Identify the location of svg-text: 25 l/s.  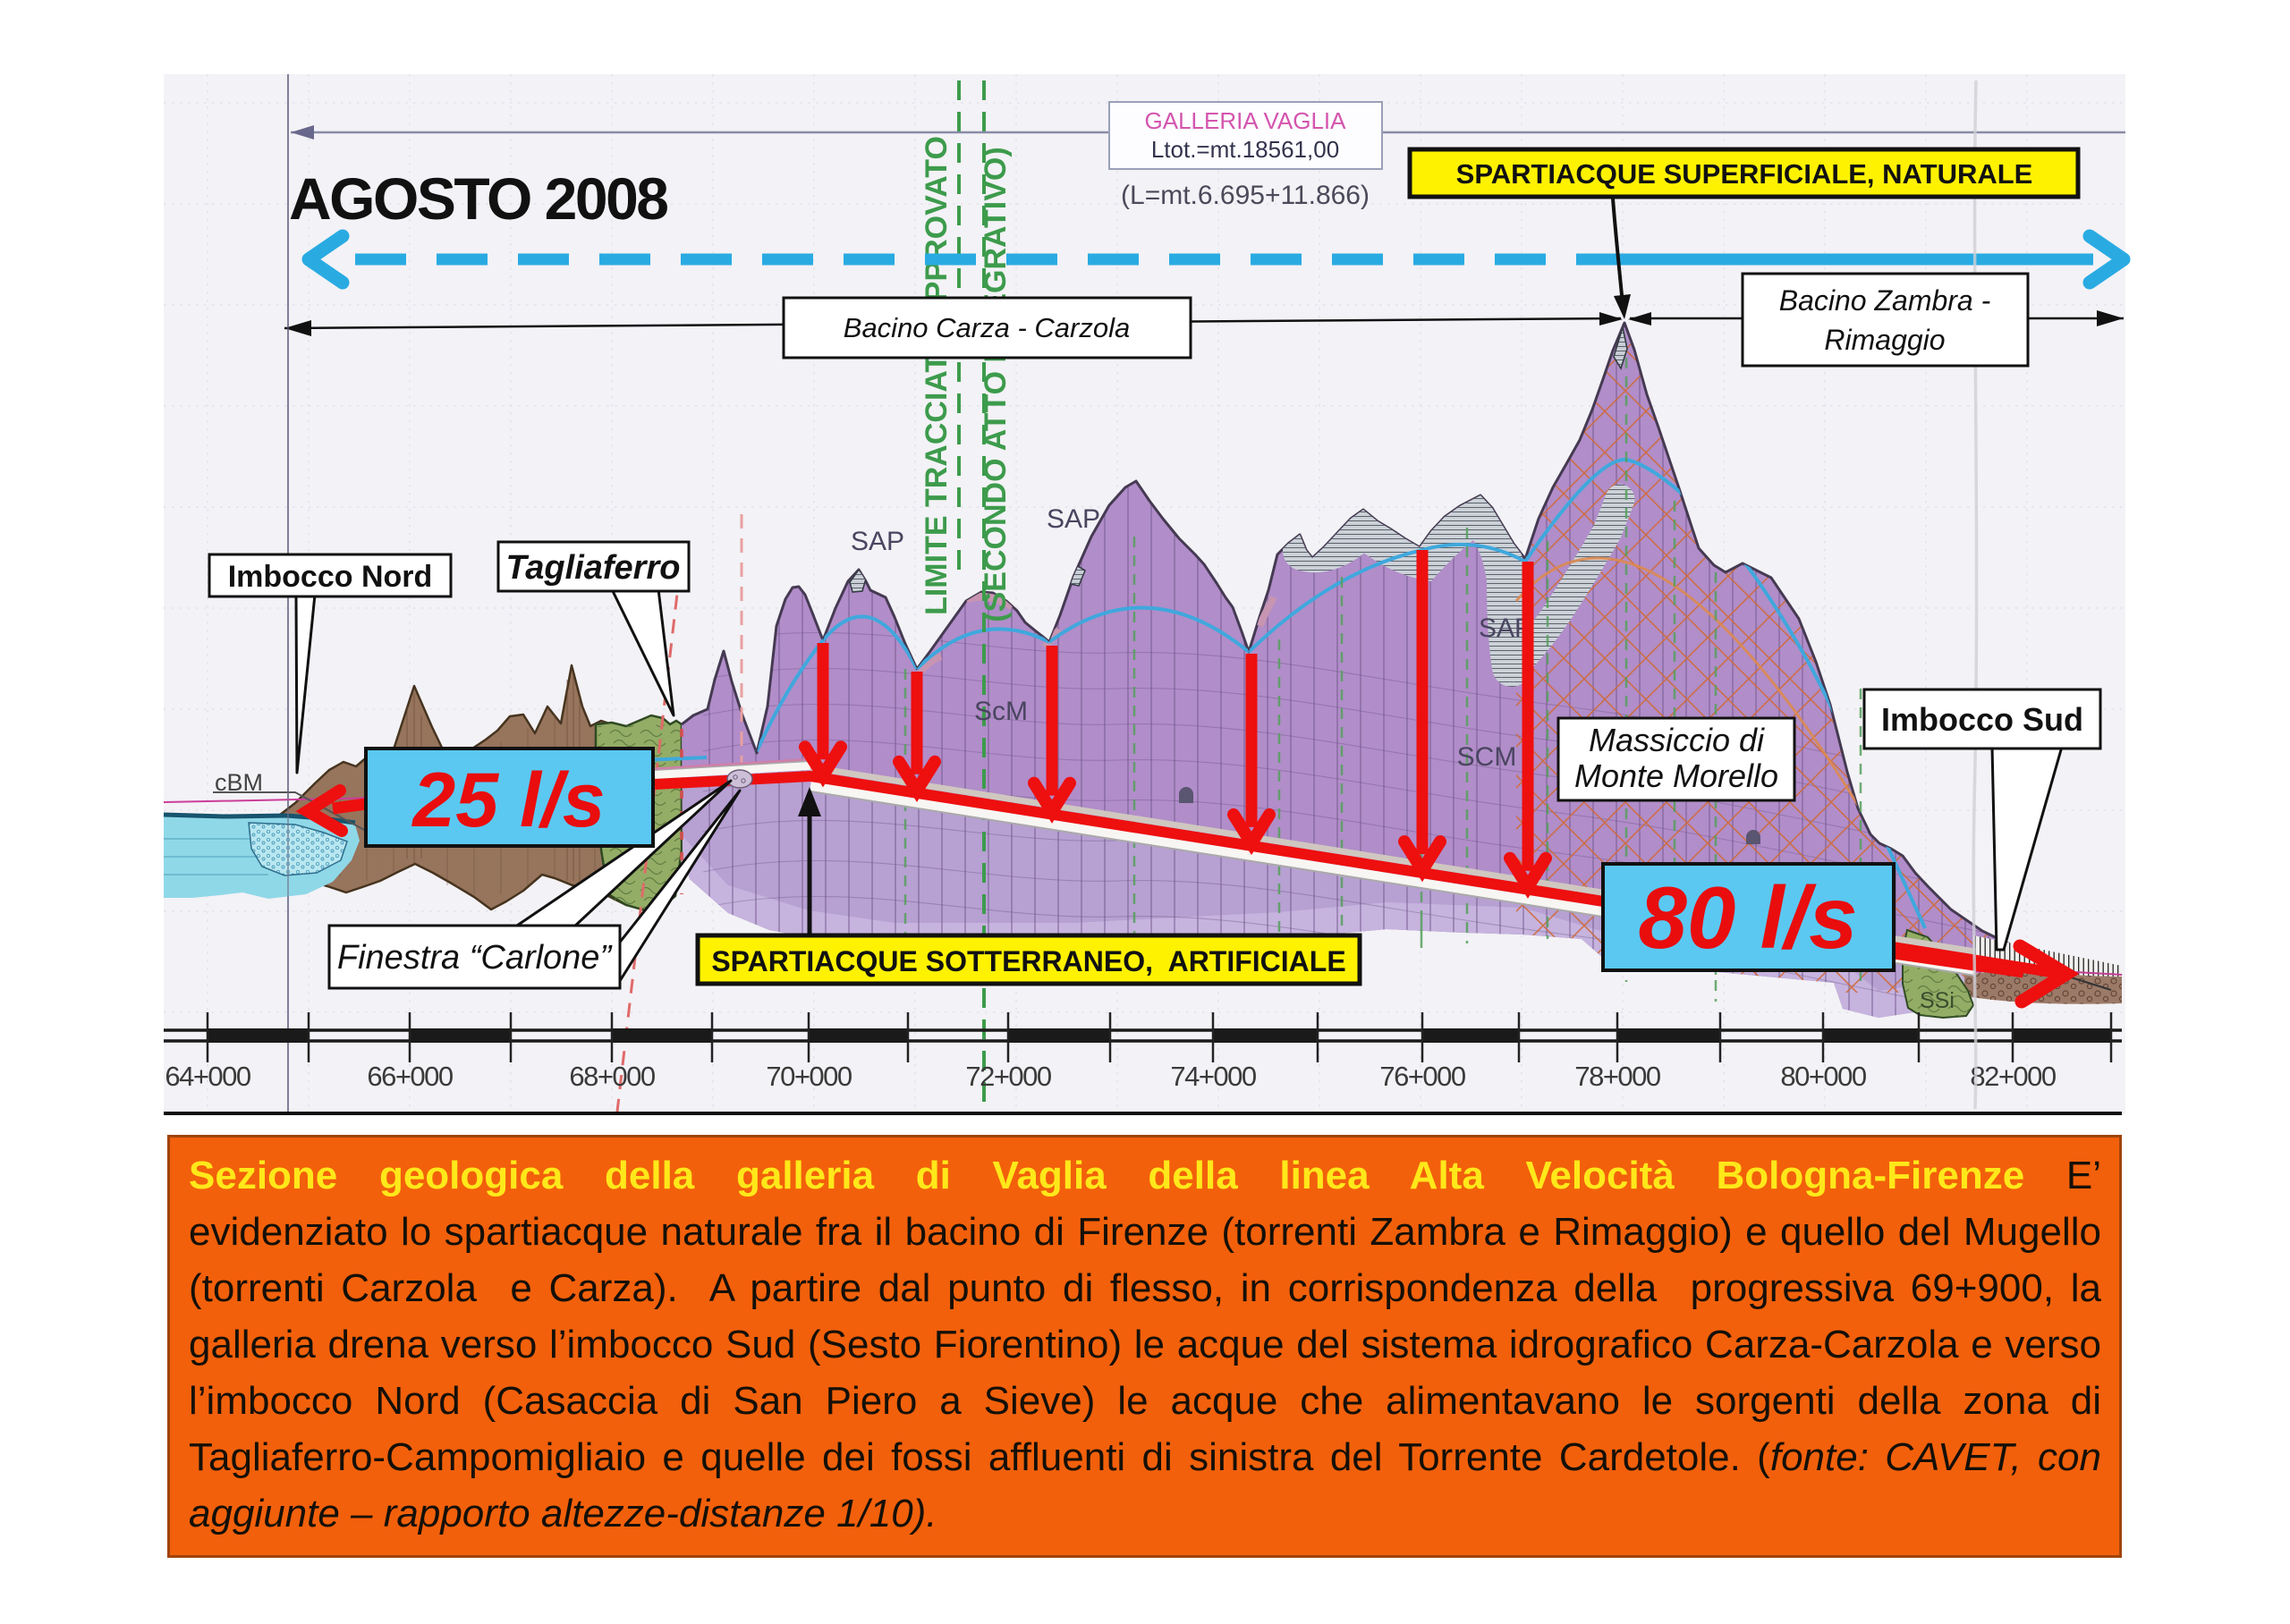
(508, 800).